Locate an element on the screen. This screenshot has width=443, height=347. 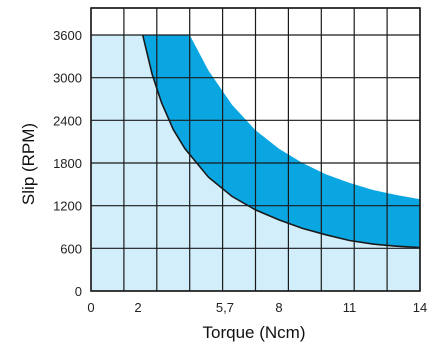
y-tick-label: 0 is located at coordinates (78, 291).